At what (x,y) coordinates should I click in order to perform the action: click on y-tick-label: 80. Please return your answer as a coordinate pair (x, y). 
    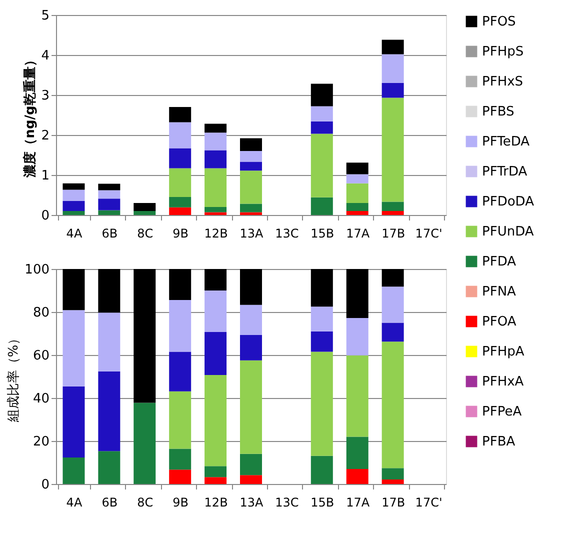
    Looking at the image, I should click on (41, 313).